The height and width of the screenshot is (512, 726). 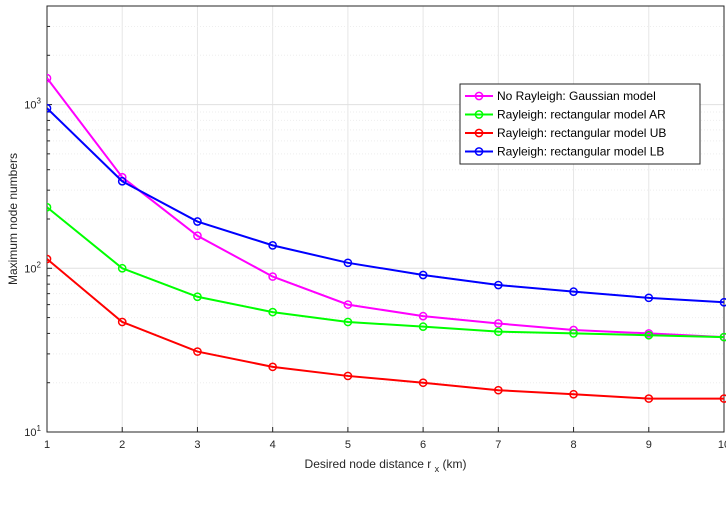 What do you see at coordinates (573, 445) in the screenshot?
I see `x-tick-label: 8` at bounding box center [573, 445].